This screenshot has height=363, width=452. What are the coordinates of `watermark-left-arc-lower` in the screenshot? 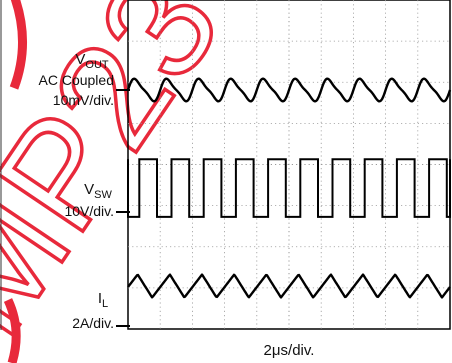 It's located at (12, 330).